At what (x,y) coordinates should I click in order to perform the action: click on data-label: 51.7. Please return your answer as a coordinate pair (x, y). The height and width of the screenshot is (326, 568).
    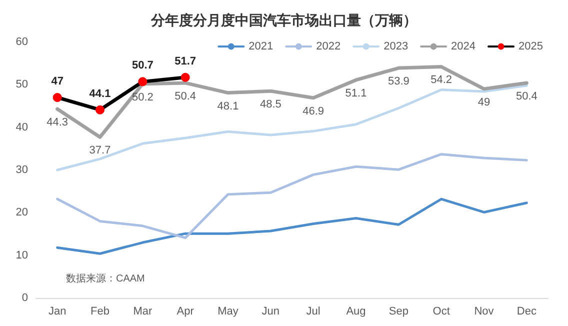
    Looking at the image, I should click on (185, 61).